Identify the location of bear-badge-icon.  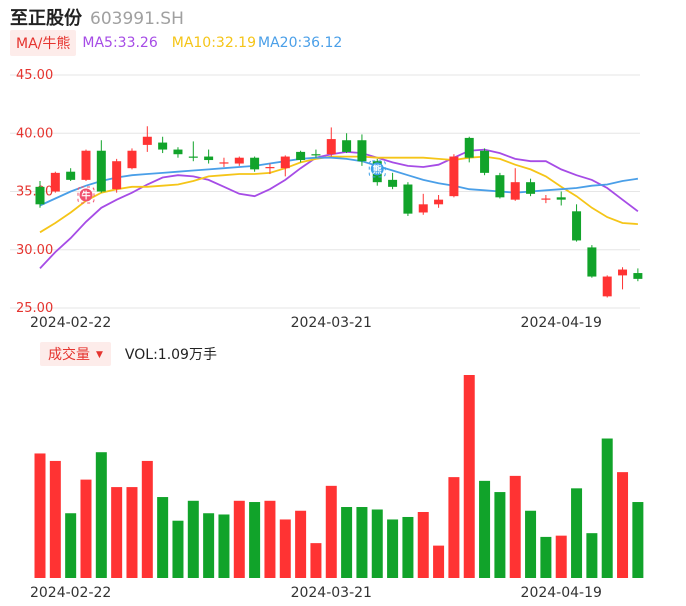
(377, 169).